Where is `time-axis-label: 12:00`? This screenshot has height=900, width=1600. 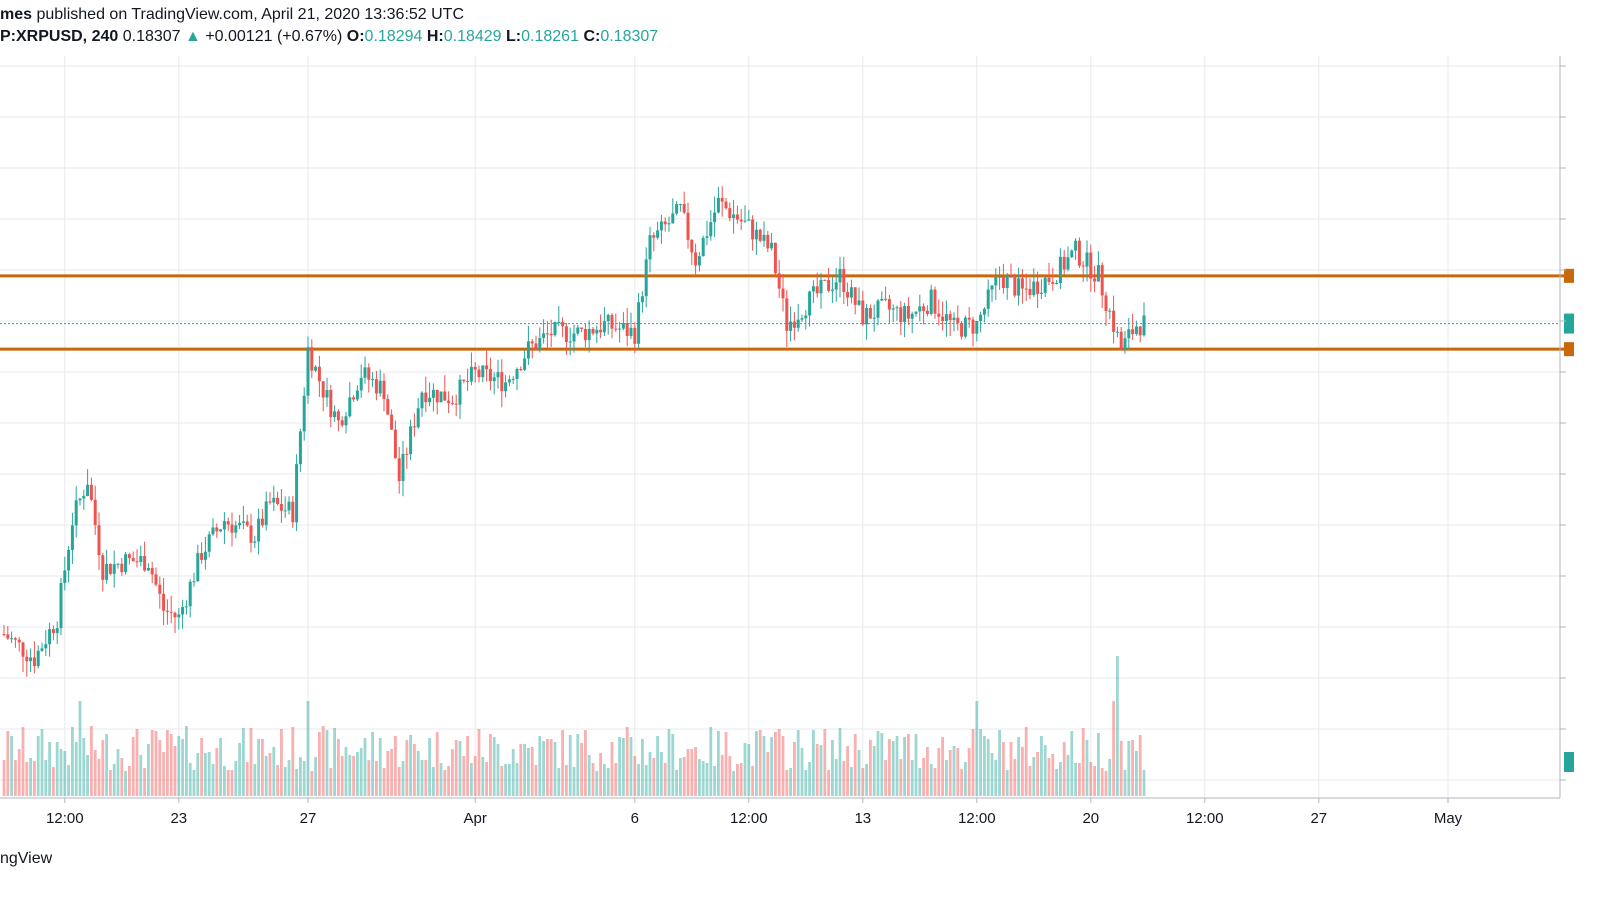
time-axis-label: 12:00 is located at coordinates (977, 818).